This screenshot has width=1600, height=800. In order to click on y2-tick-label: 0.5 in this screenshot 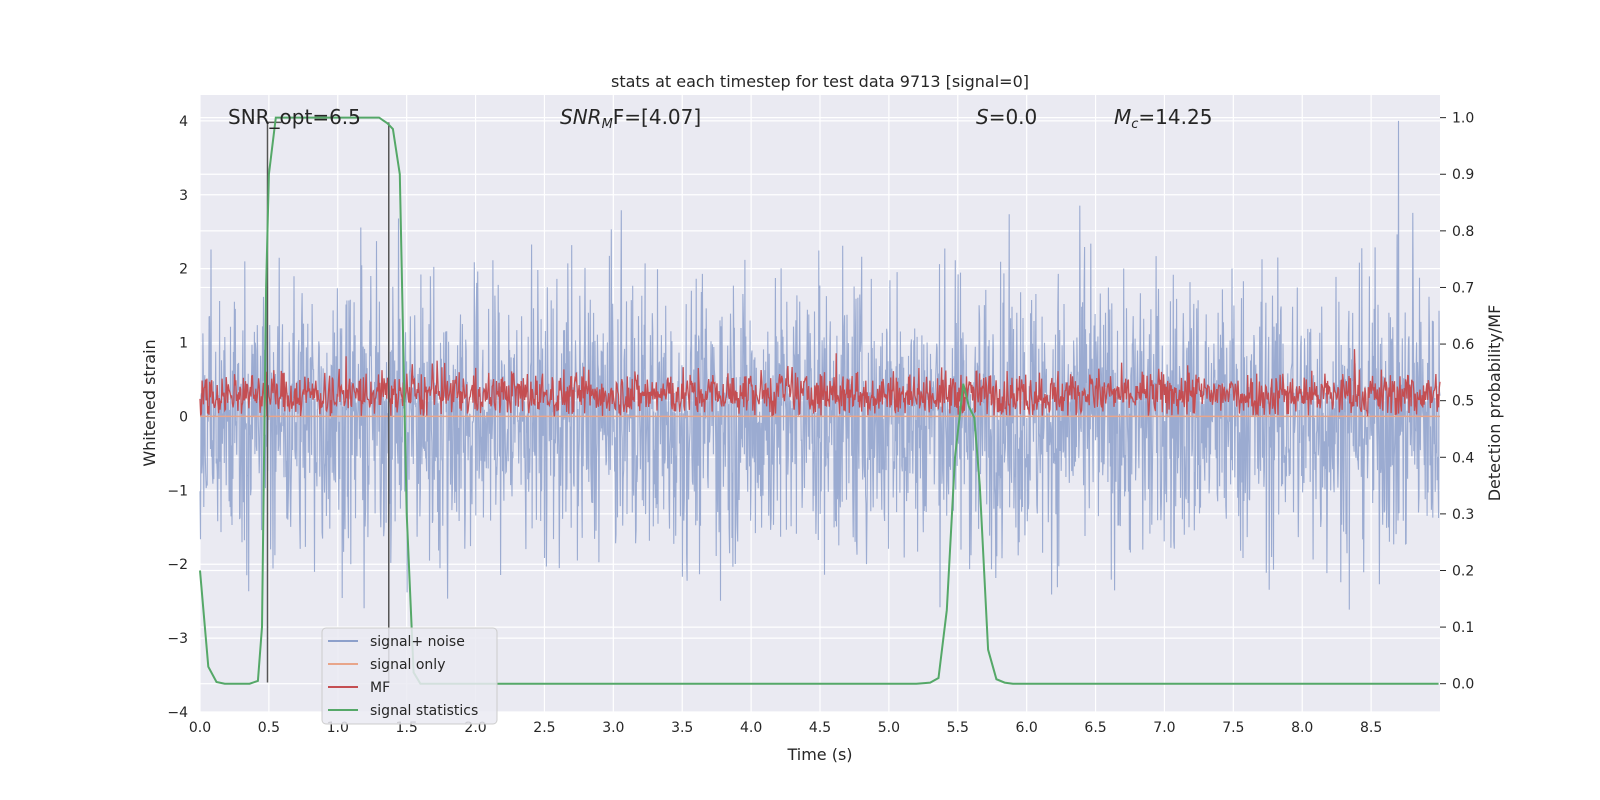, I will do `click(1463, 402)`.